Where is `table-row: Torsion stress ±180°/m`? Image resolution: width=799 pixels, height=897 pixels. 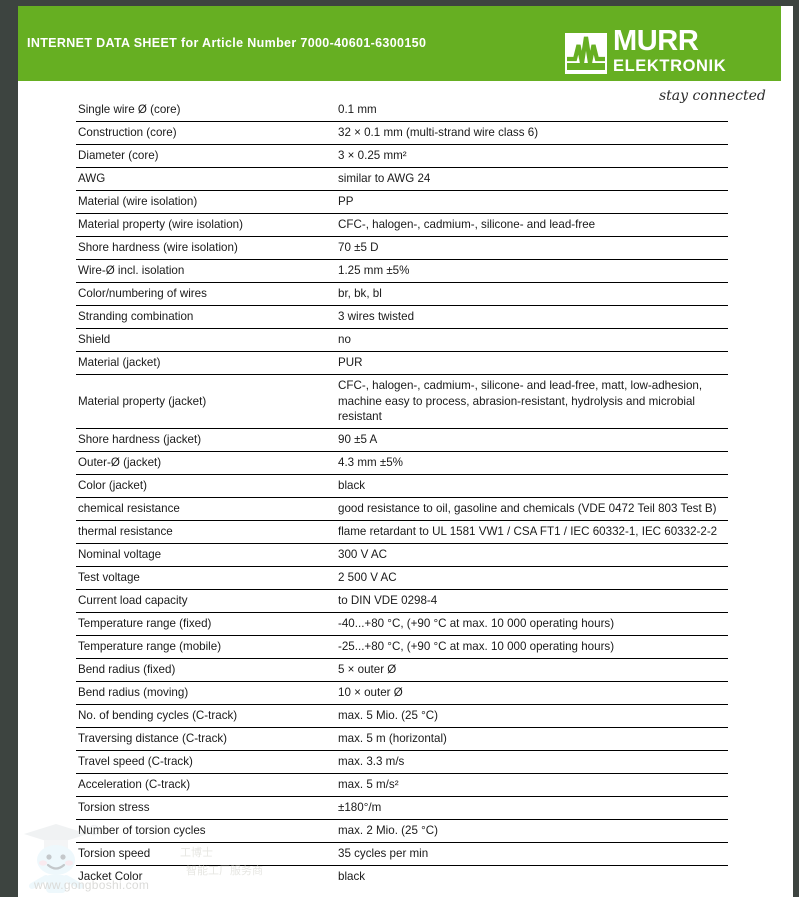 table-row: Torsion stress ±180°/m is located at coordinates (402, 808).